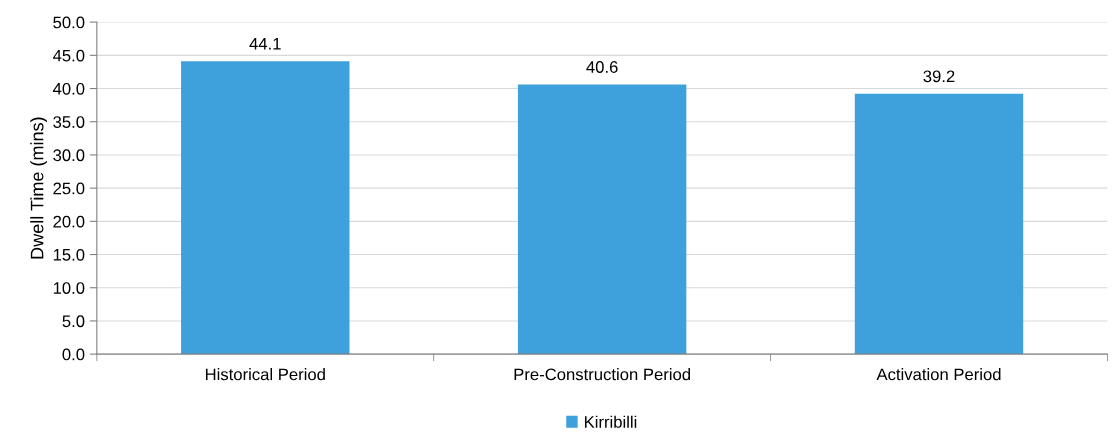  What do you see at coordinates (602, 374) in the screenshot?
I see `x-tick-label: Pre-Construction Period` at bounding box center [602, 374].